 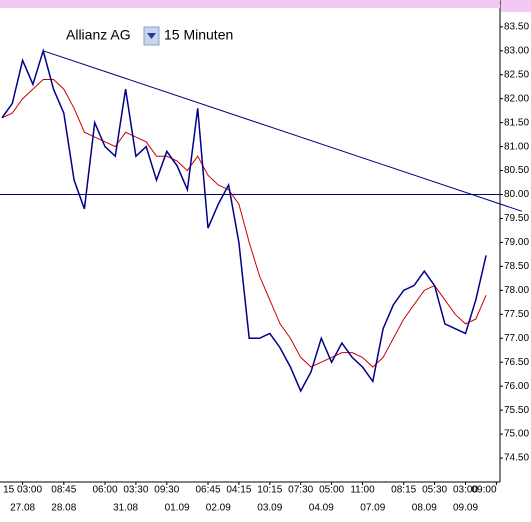 What do you see at coordinates (465, 508) in the screenshot?
I see `date-label: 09.09` at bounding box center [465, 508].